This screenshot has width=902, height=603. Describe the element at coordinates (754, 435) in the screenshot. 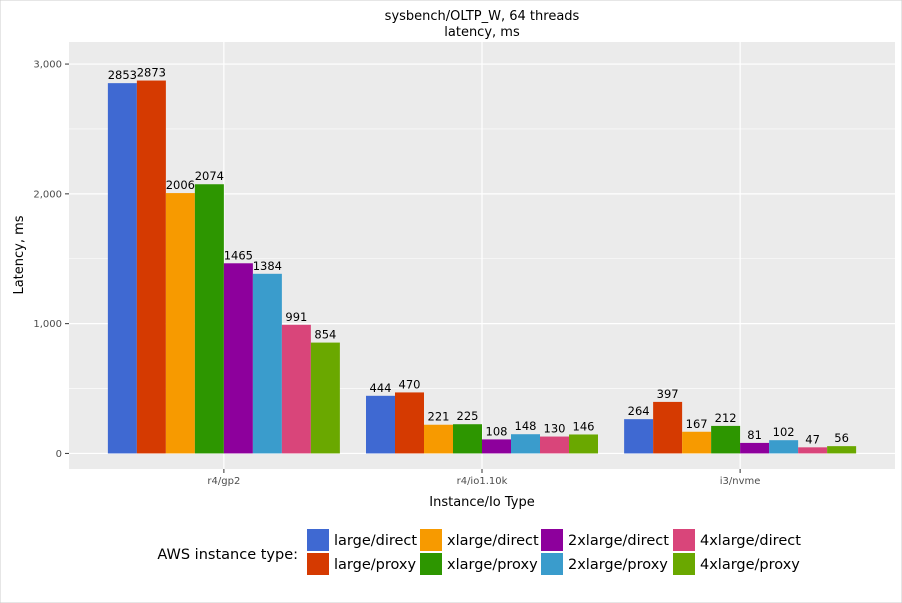

I see `data-label: 81` at that location.